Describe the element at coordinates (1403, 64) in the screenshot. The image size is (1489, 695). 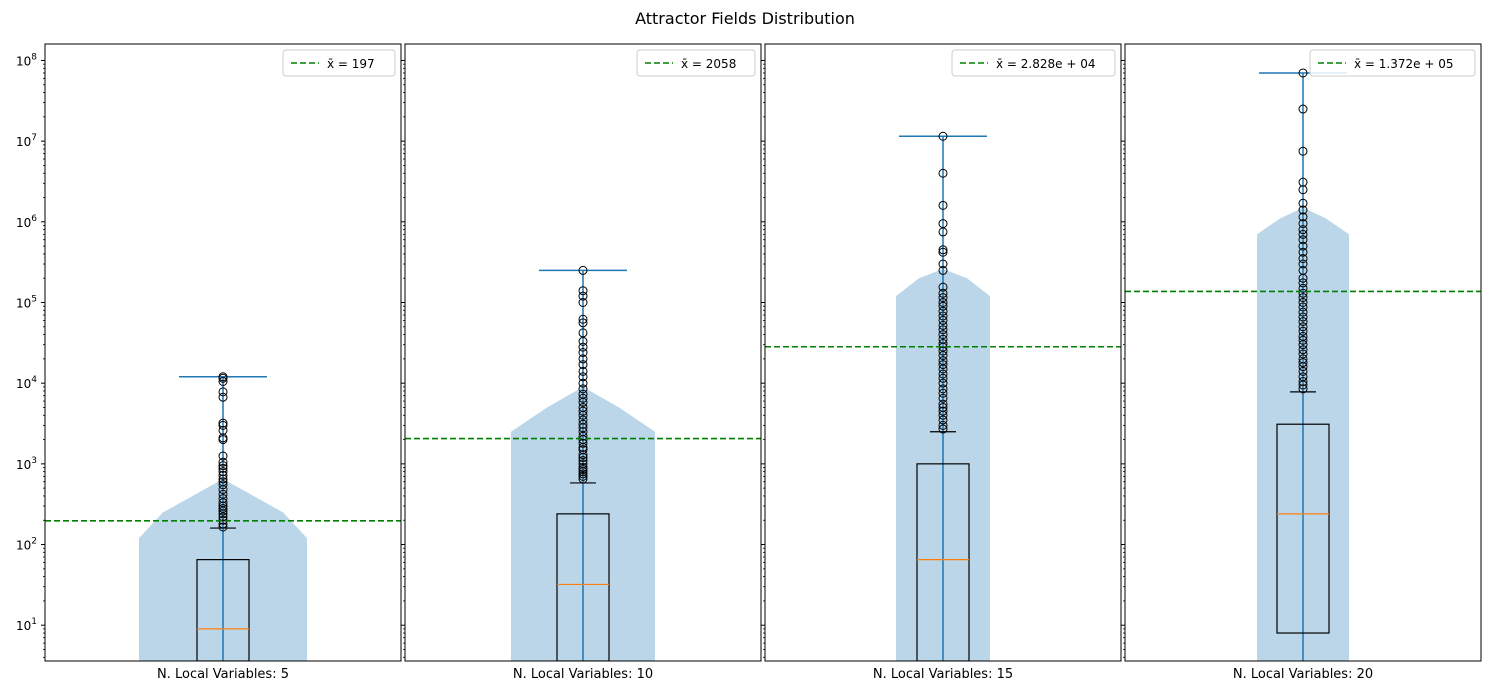
I see `legend-label: x̄ = 1.372e + 05` at that location.